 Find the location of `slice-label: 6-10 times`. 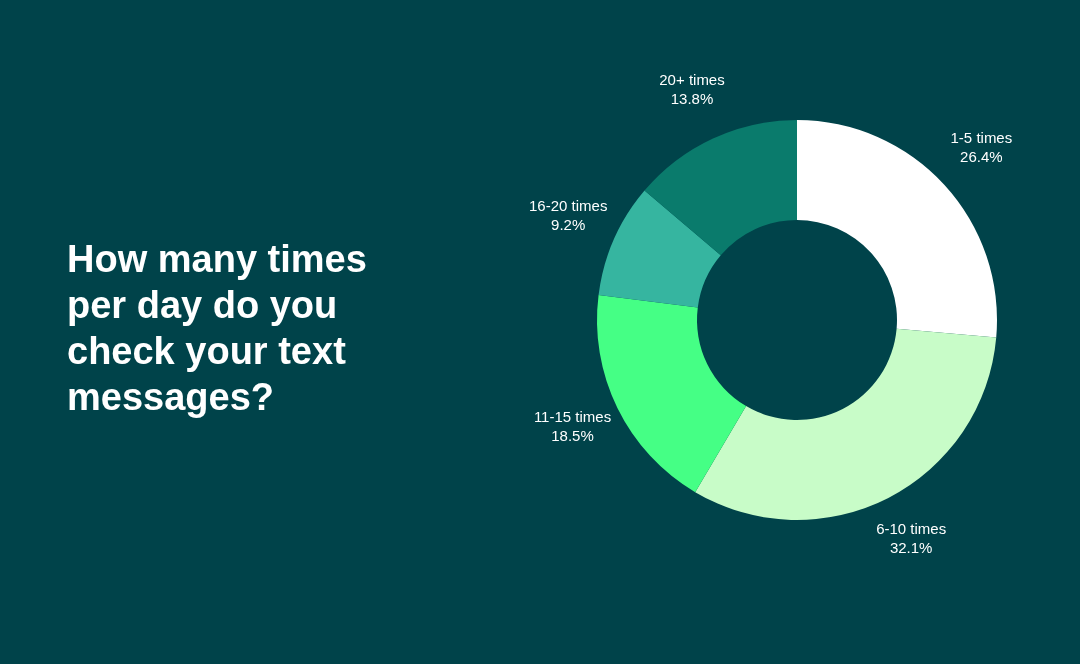

slice-label: 6-10 times is located at coordinates (911, 529).